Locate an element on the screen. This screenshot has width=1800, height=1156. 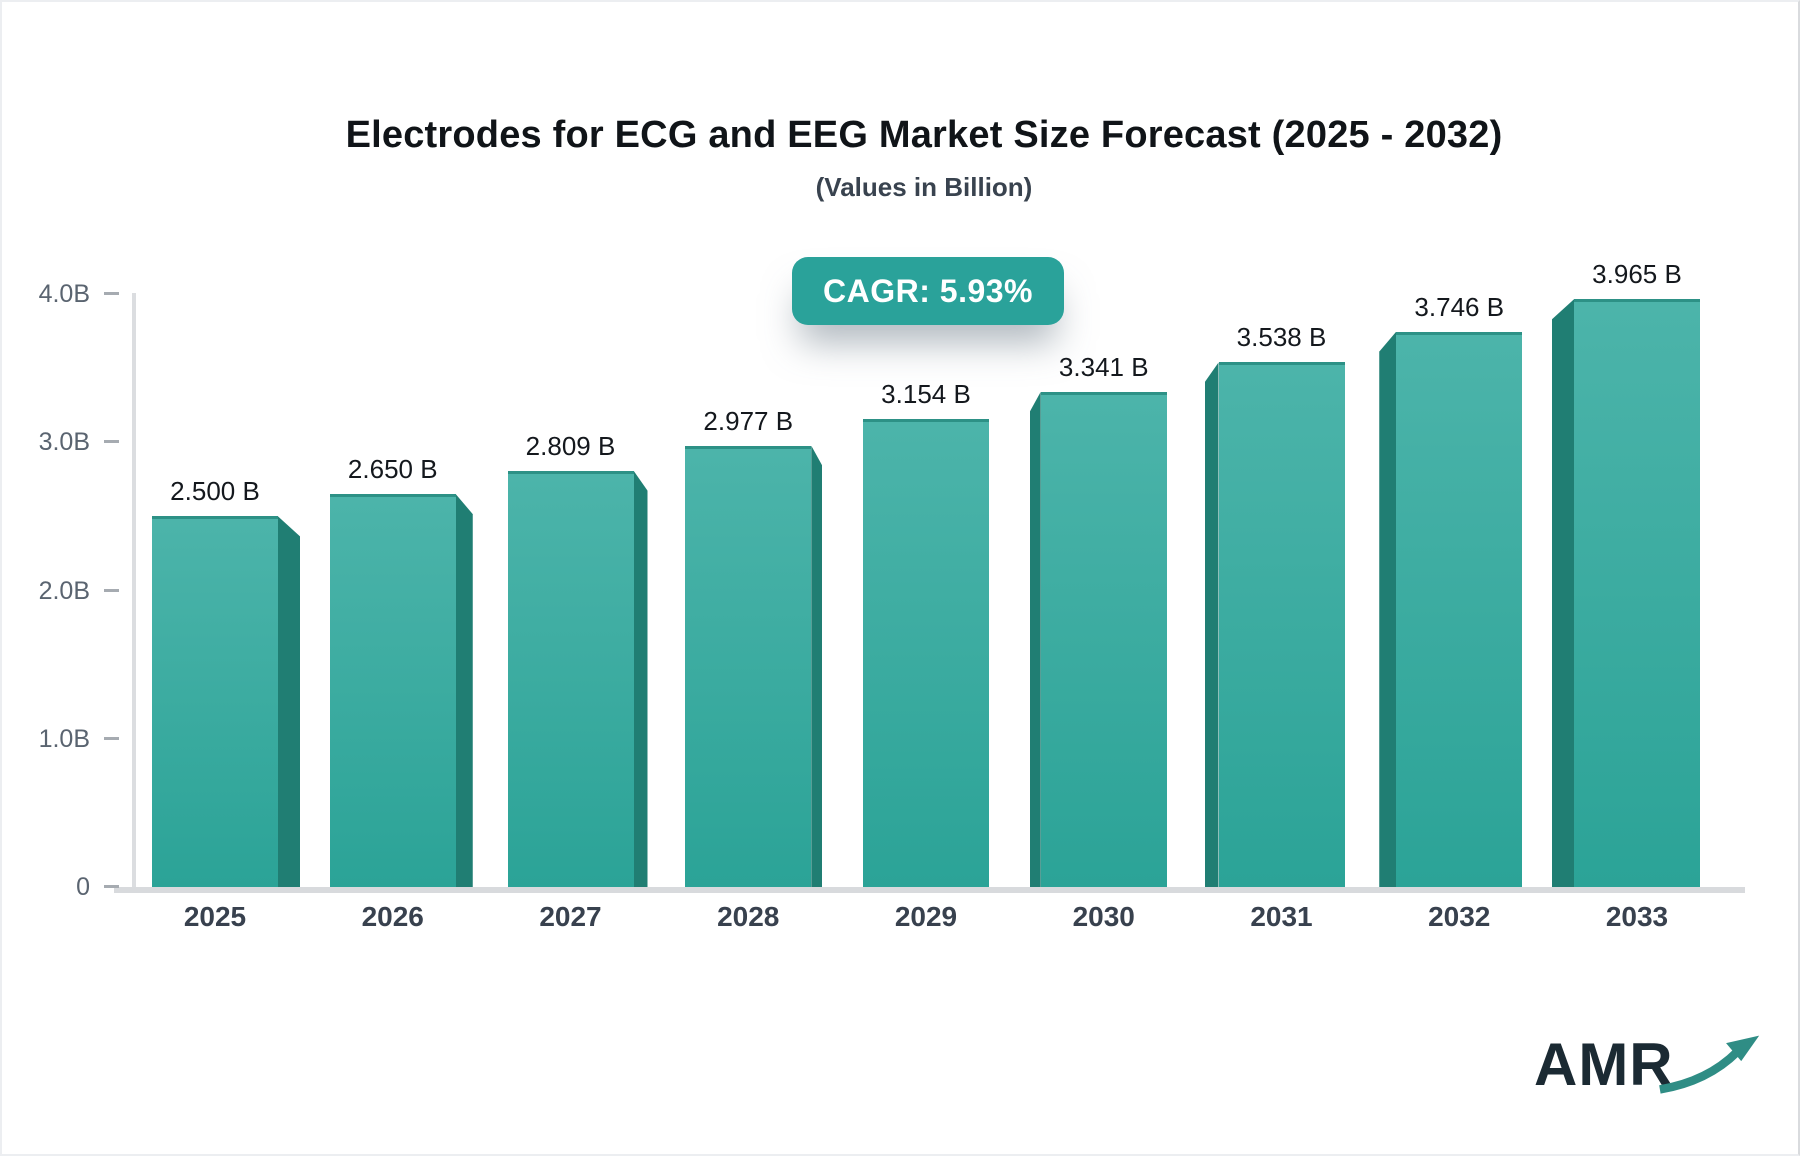
x-axis-year-label: 2026 is located at coordinates (392, 916).